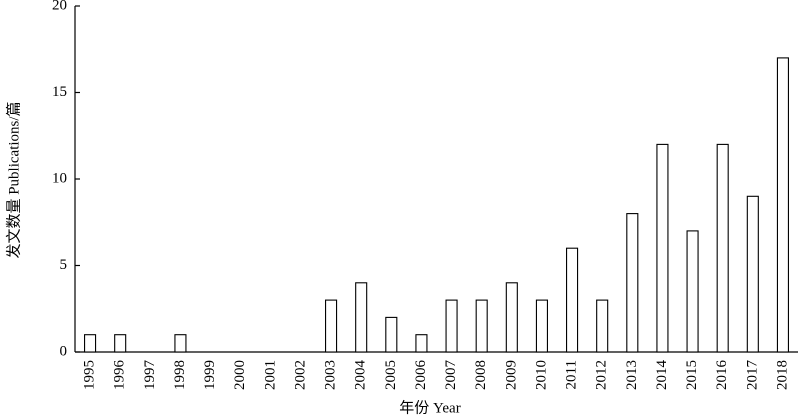 This screenshot has width=800, height=420. I want to click on y-tick-label: 10, so click(59, 178).